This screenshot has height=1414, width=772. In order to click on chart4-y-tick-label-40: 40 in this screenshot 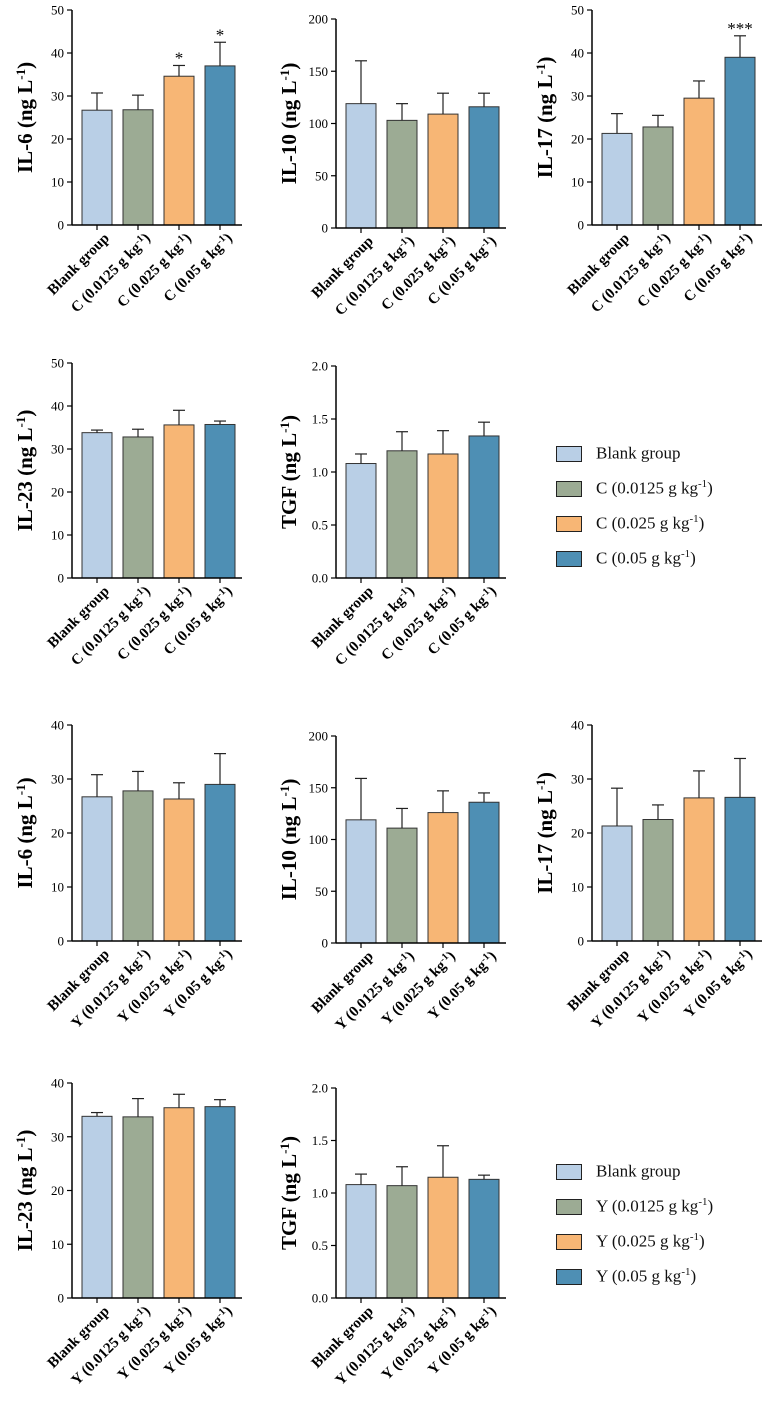, I will do `click(57, 406)`.